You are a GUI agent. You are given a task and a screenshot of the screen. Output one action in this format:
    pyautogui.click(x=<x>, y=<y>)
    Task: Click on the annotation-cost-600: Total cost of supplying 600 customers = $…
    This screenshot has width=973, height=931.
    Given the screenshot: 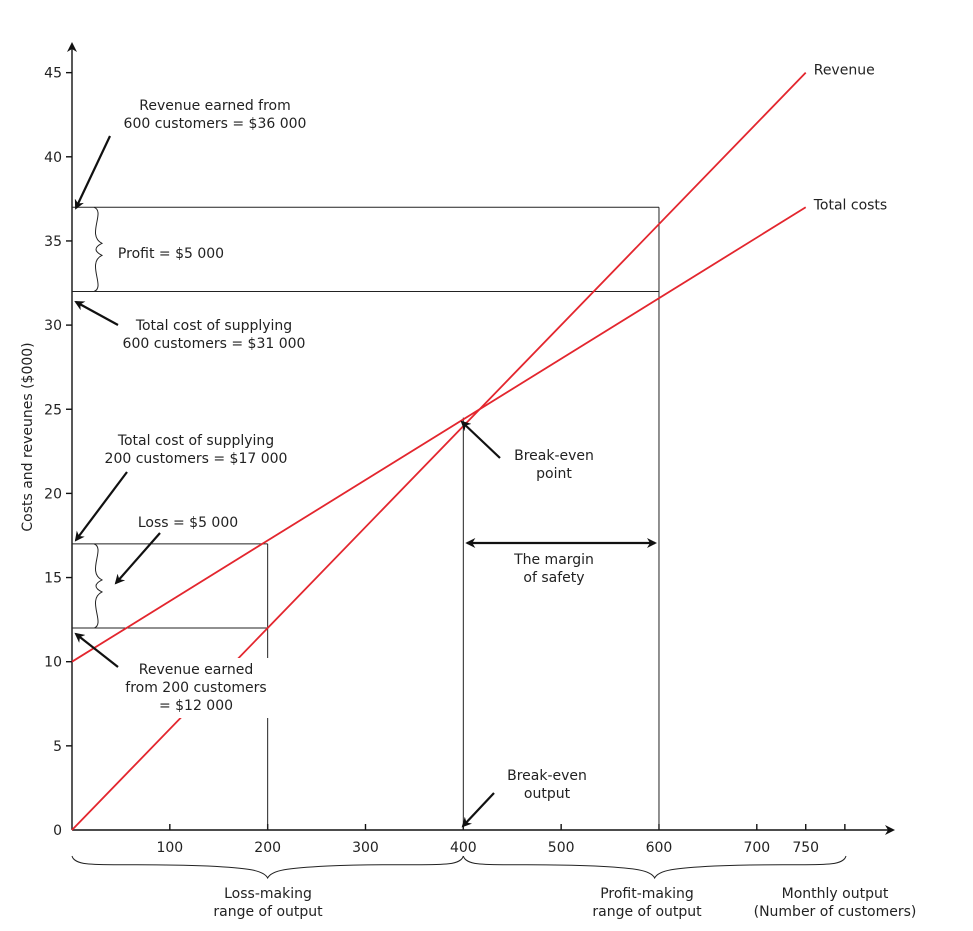 What is the action you would take?
    pyautogui.click(x=214, y=335)
    